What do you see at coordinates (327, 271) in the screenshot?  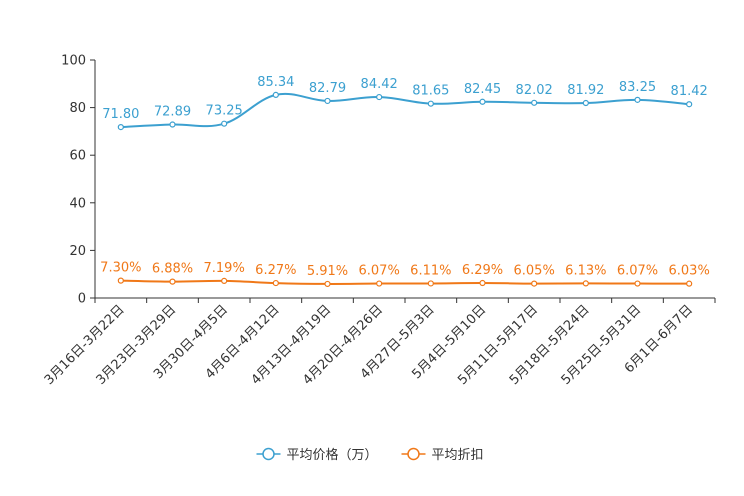 I see `data-label: 5.91%` at bounding box center [327, 271].